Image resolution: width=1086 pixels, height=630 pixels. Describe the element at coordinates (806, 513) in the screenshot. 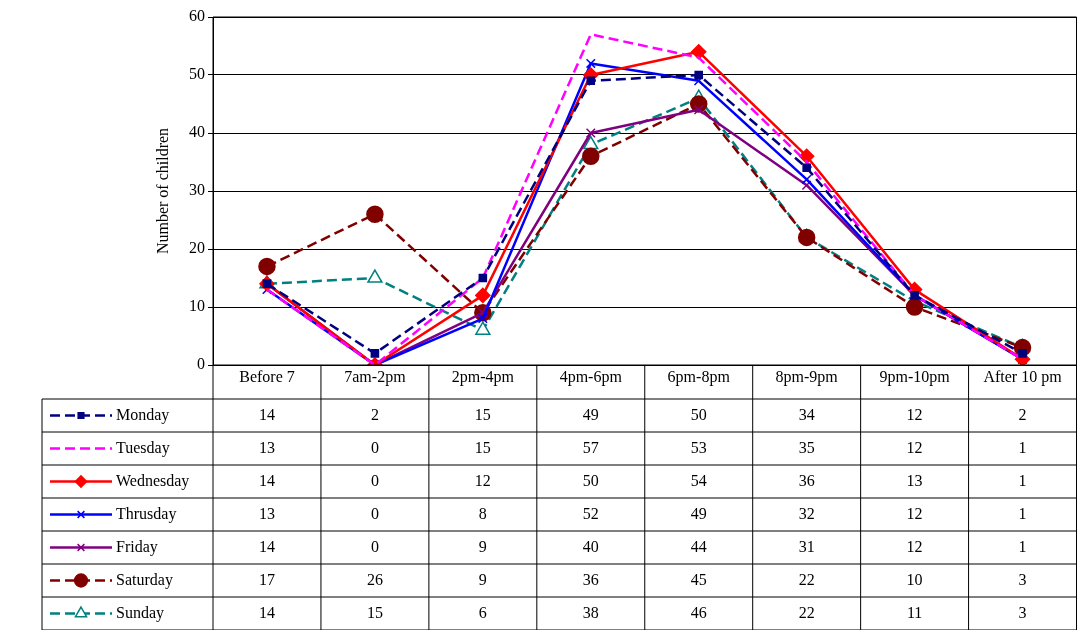

I see `data-label: 32` at that location.